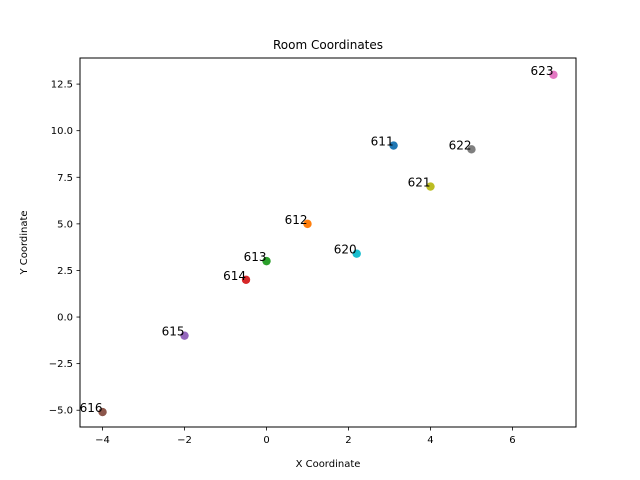 Image resolution: width=640 pixels, height=480 pixels. I want to click on x-tick-label: −4, so click(102, 440).